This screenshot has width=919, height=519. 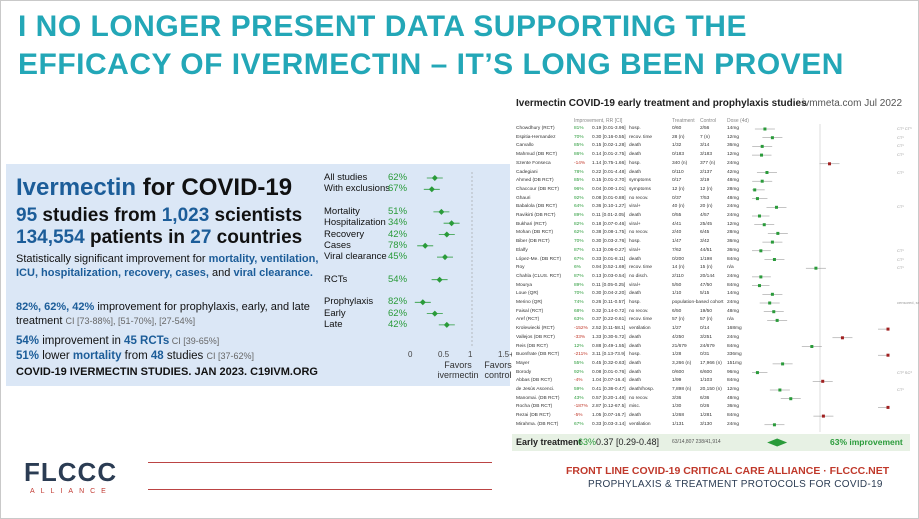 I want to click on table-cell: no recov., so click(x=639, y=233).